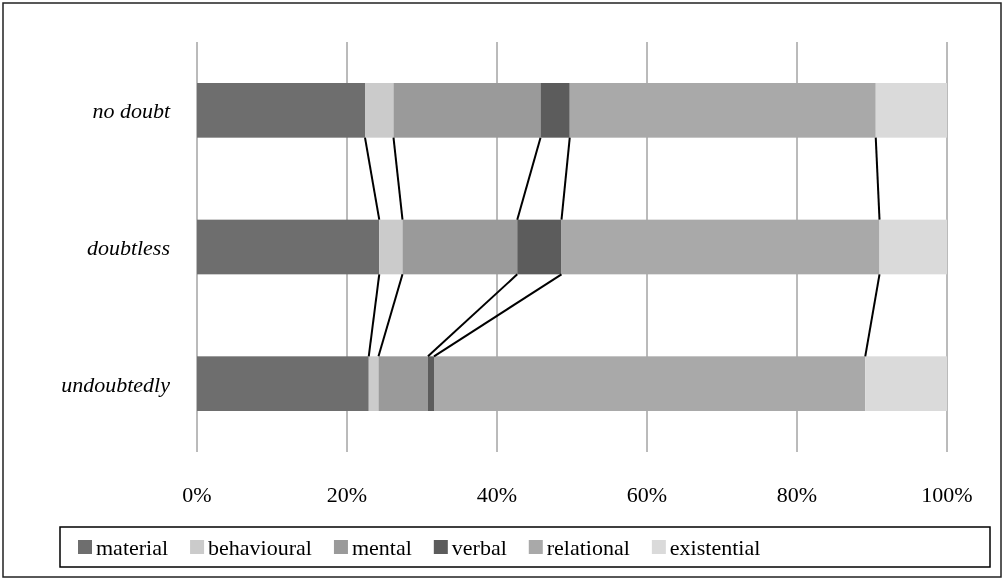 The width and height of the screenshot is (1004, 582). I want to click on x-tick-label: 0%, so click(197, 494).